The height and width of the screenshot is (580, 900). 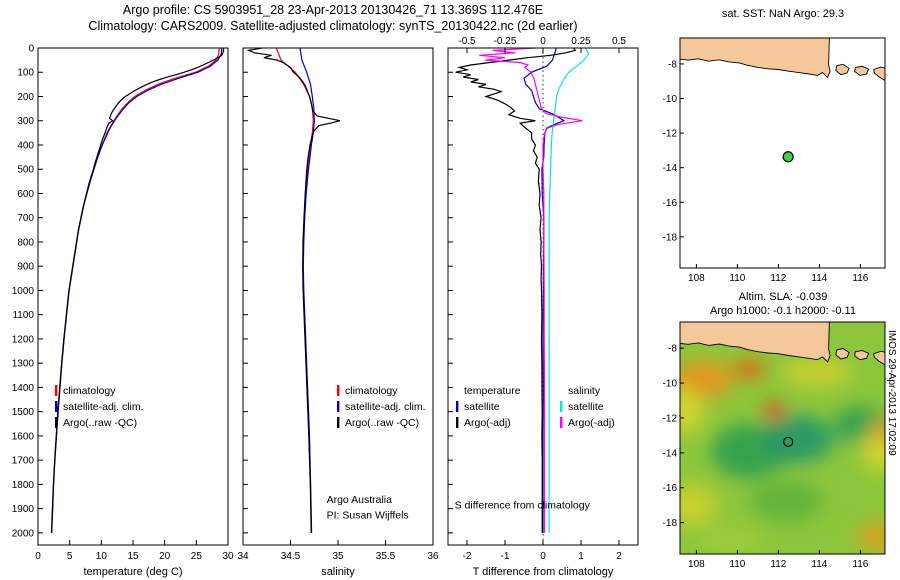 What do you see at coordinates (338, 556) in the screenshot?
I see `x-tick-label: 35` at bounding box center [338, 556].